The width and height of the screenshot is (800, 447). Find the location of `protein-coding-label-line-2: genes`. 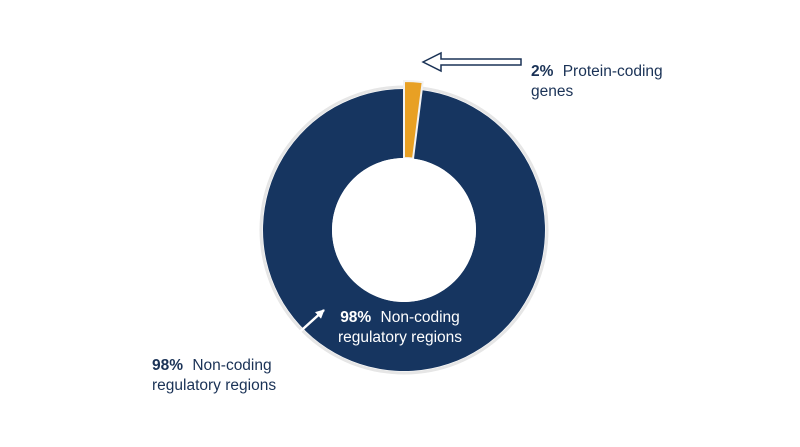

protein-coding-label-line-2: genes is located at coordinates (552, 91).